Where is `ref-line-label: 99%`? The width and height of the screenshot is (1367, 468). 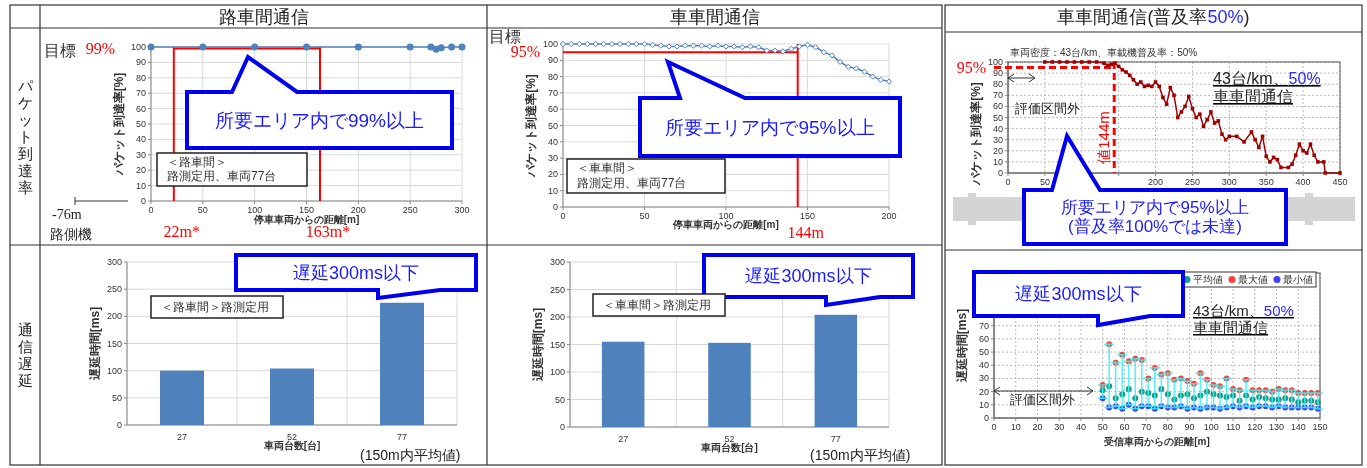 ref-line-label: 99% is located at coordinates (100, 48).